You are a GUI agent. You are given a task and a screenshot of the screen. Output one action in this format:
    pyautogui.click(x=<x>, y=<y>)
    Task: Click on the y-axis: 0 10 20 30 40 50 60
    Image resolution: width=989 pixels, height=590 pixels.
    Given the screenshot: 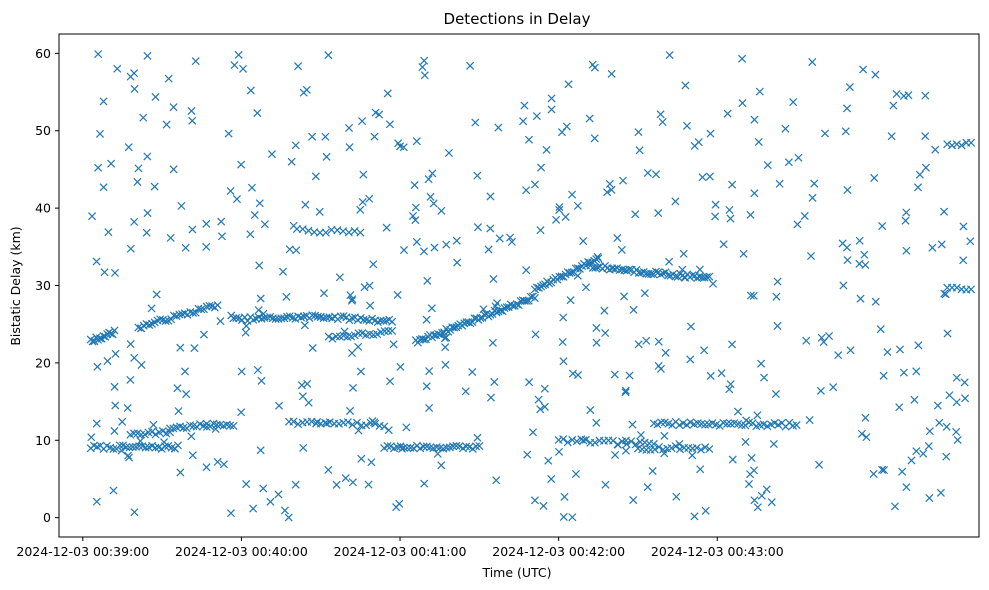 What is the action you would take?
    pyautogui.click(x=47, y=285)
    